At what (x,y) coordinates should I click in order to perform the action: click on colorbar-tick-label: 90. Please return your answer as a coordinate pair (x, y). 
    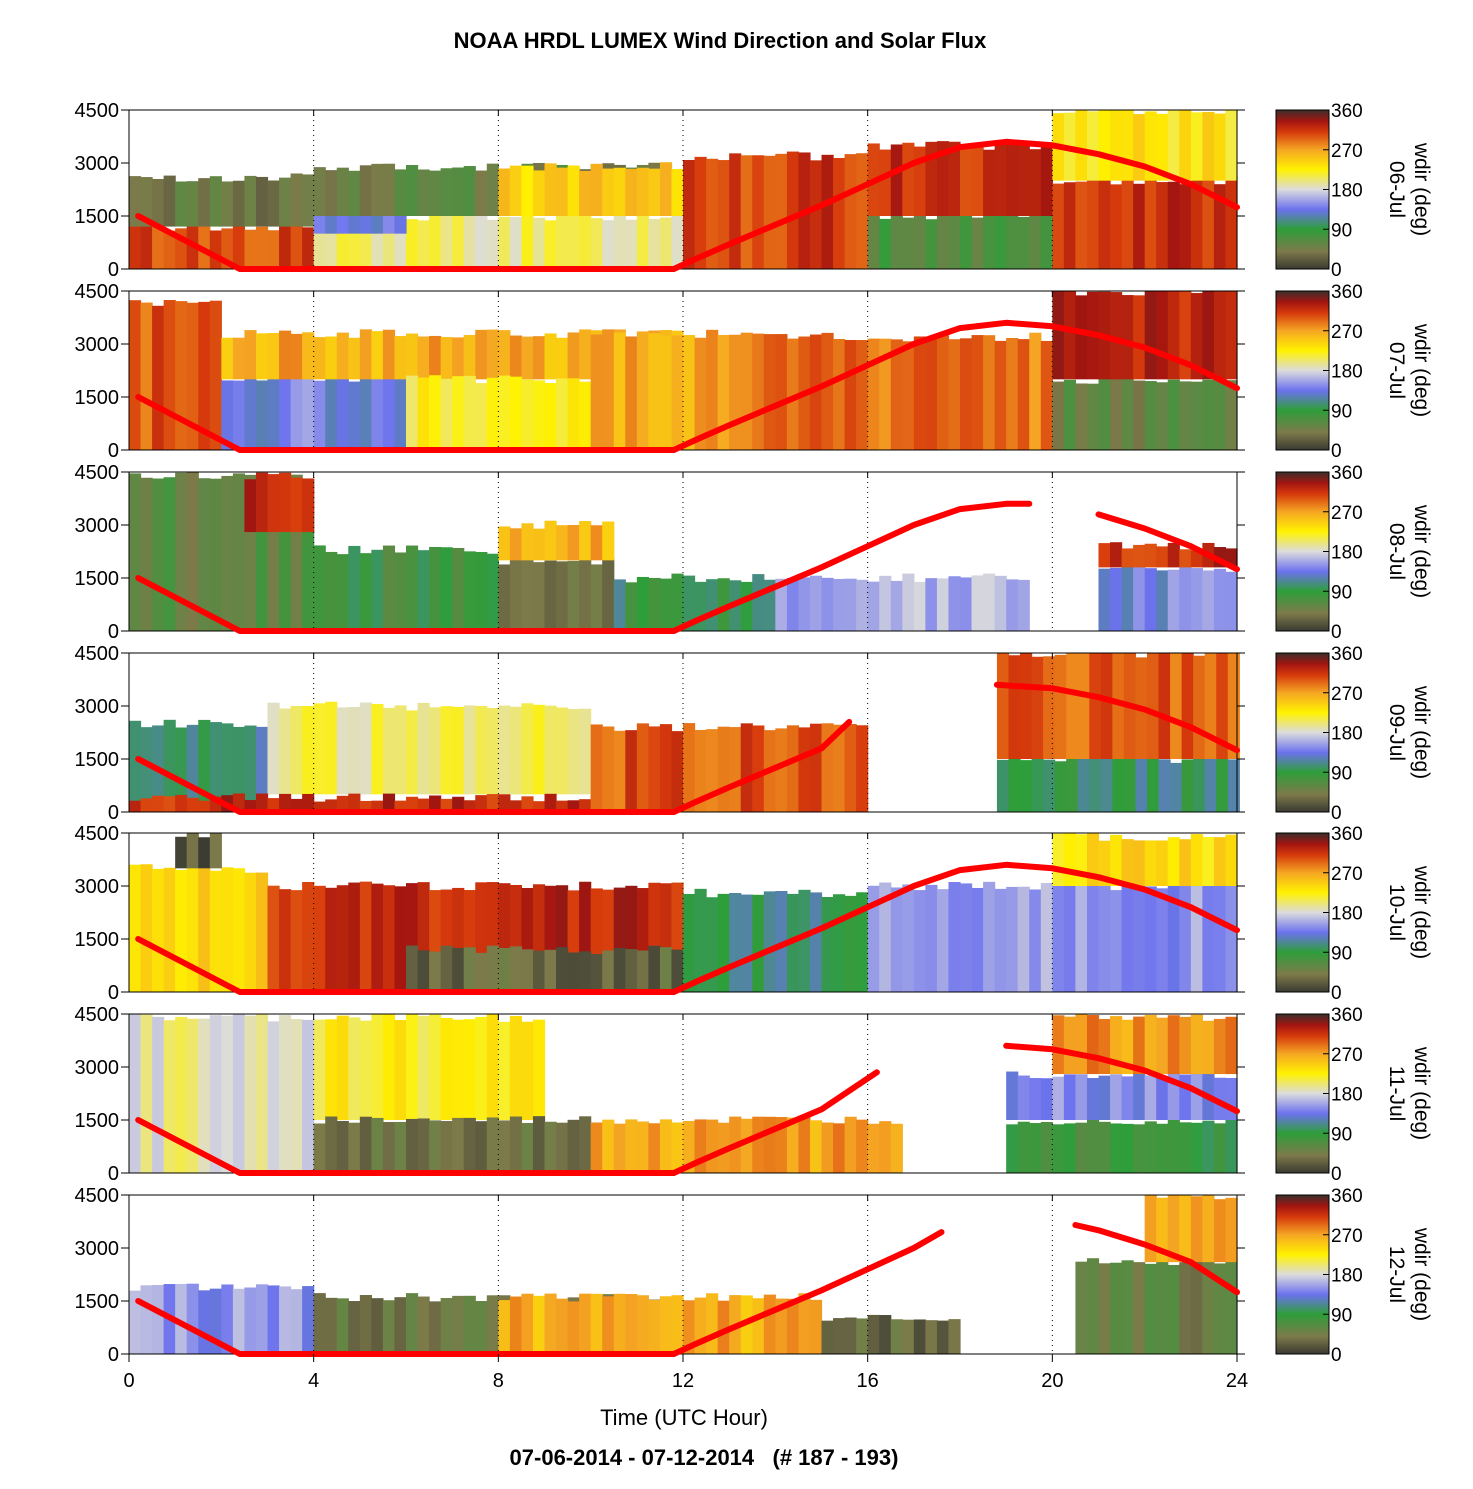
    Looking at the image, I should click on (1341, 1315).